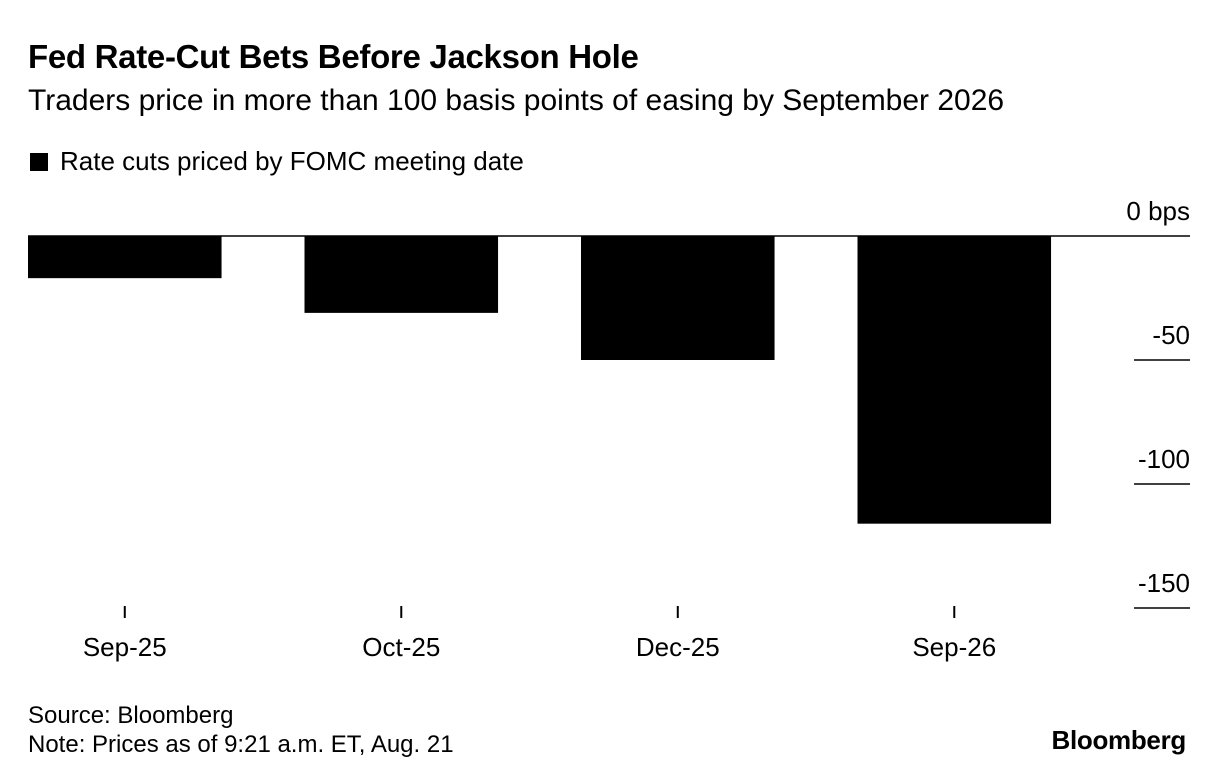  I want to click on y-tick-label: 0 bps, so click(1158, 211).